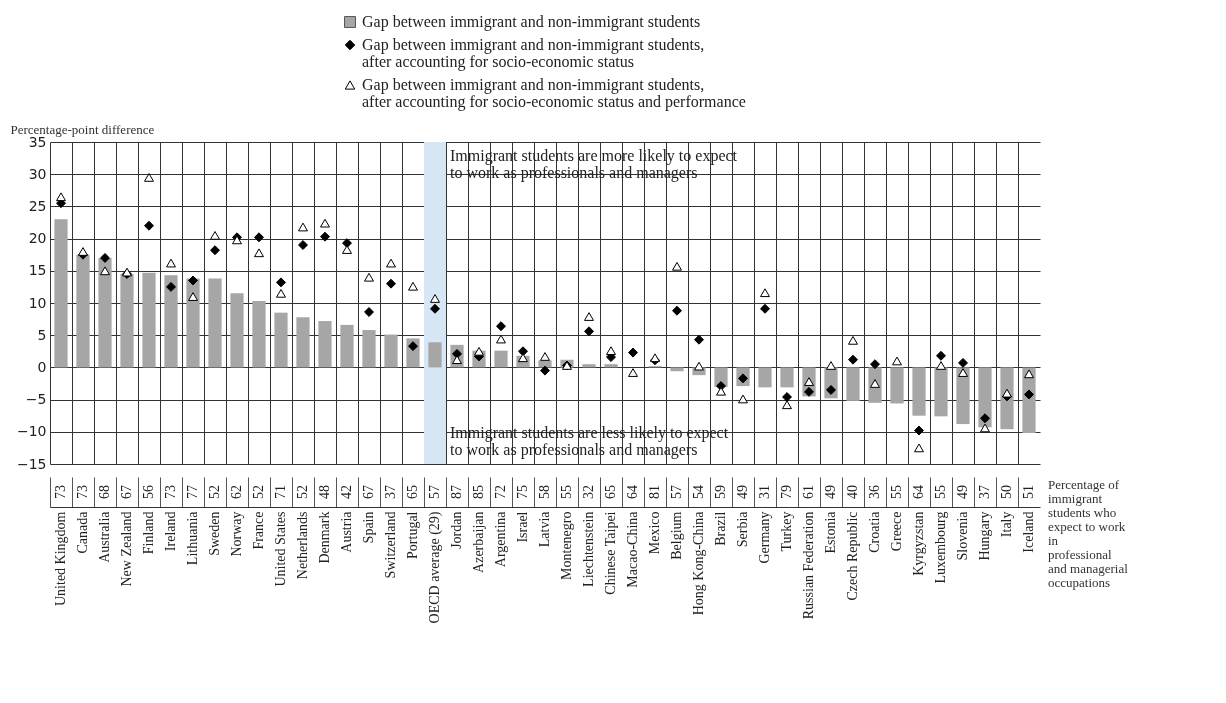 This screenshot has width=1226, height=703. What do you see at coordinates (435, 567) in the screenshot?
I see `x-tick-label: OECD average (29)` at bounding box center [435, 567].